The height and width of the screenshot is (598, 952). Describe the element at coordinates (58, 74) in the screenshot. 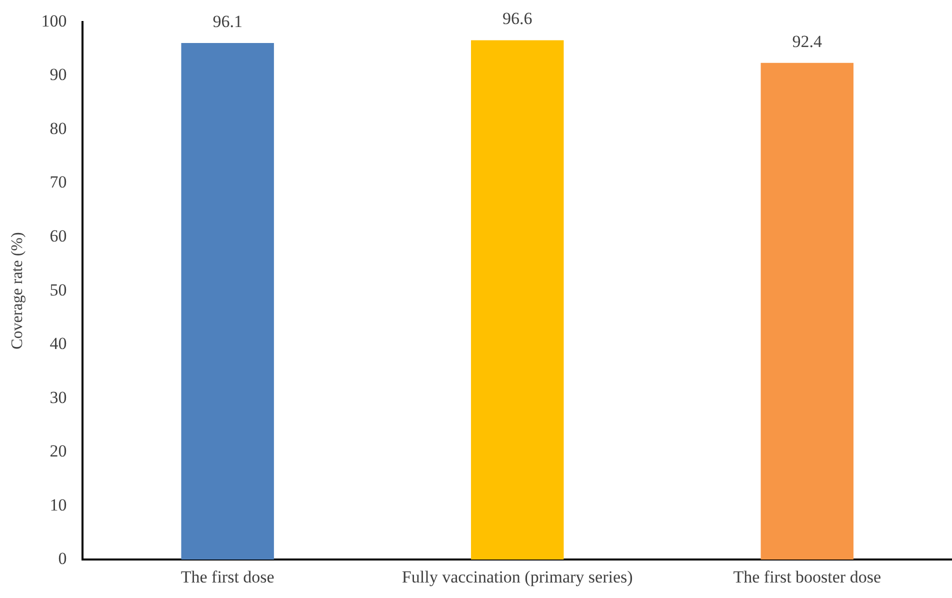

I see `y-tick-label: 90` at that location.